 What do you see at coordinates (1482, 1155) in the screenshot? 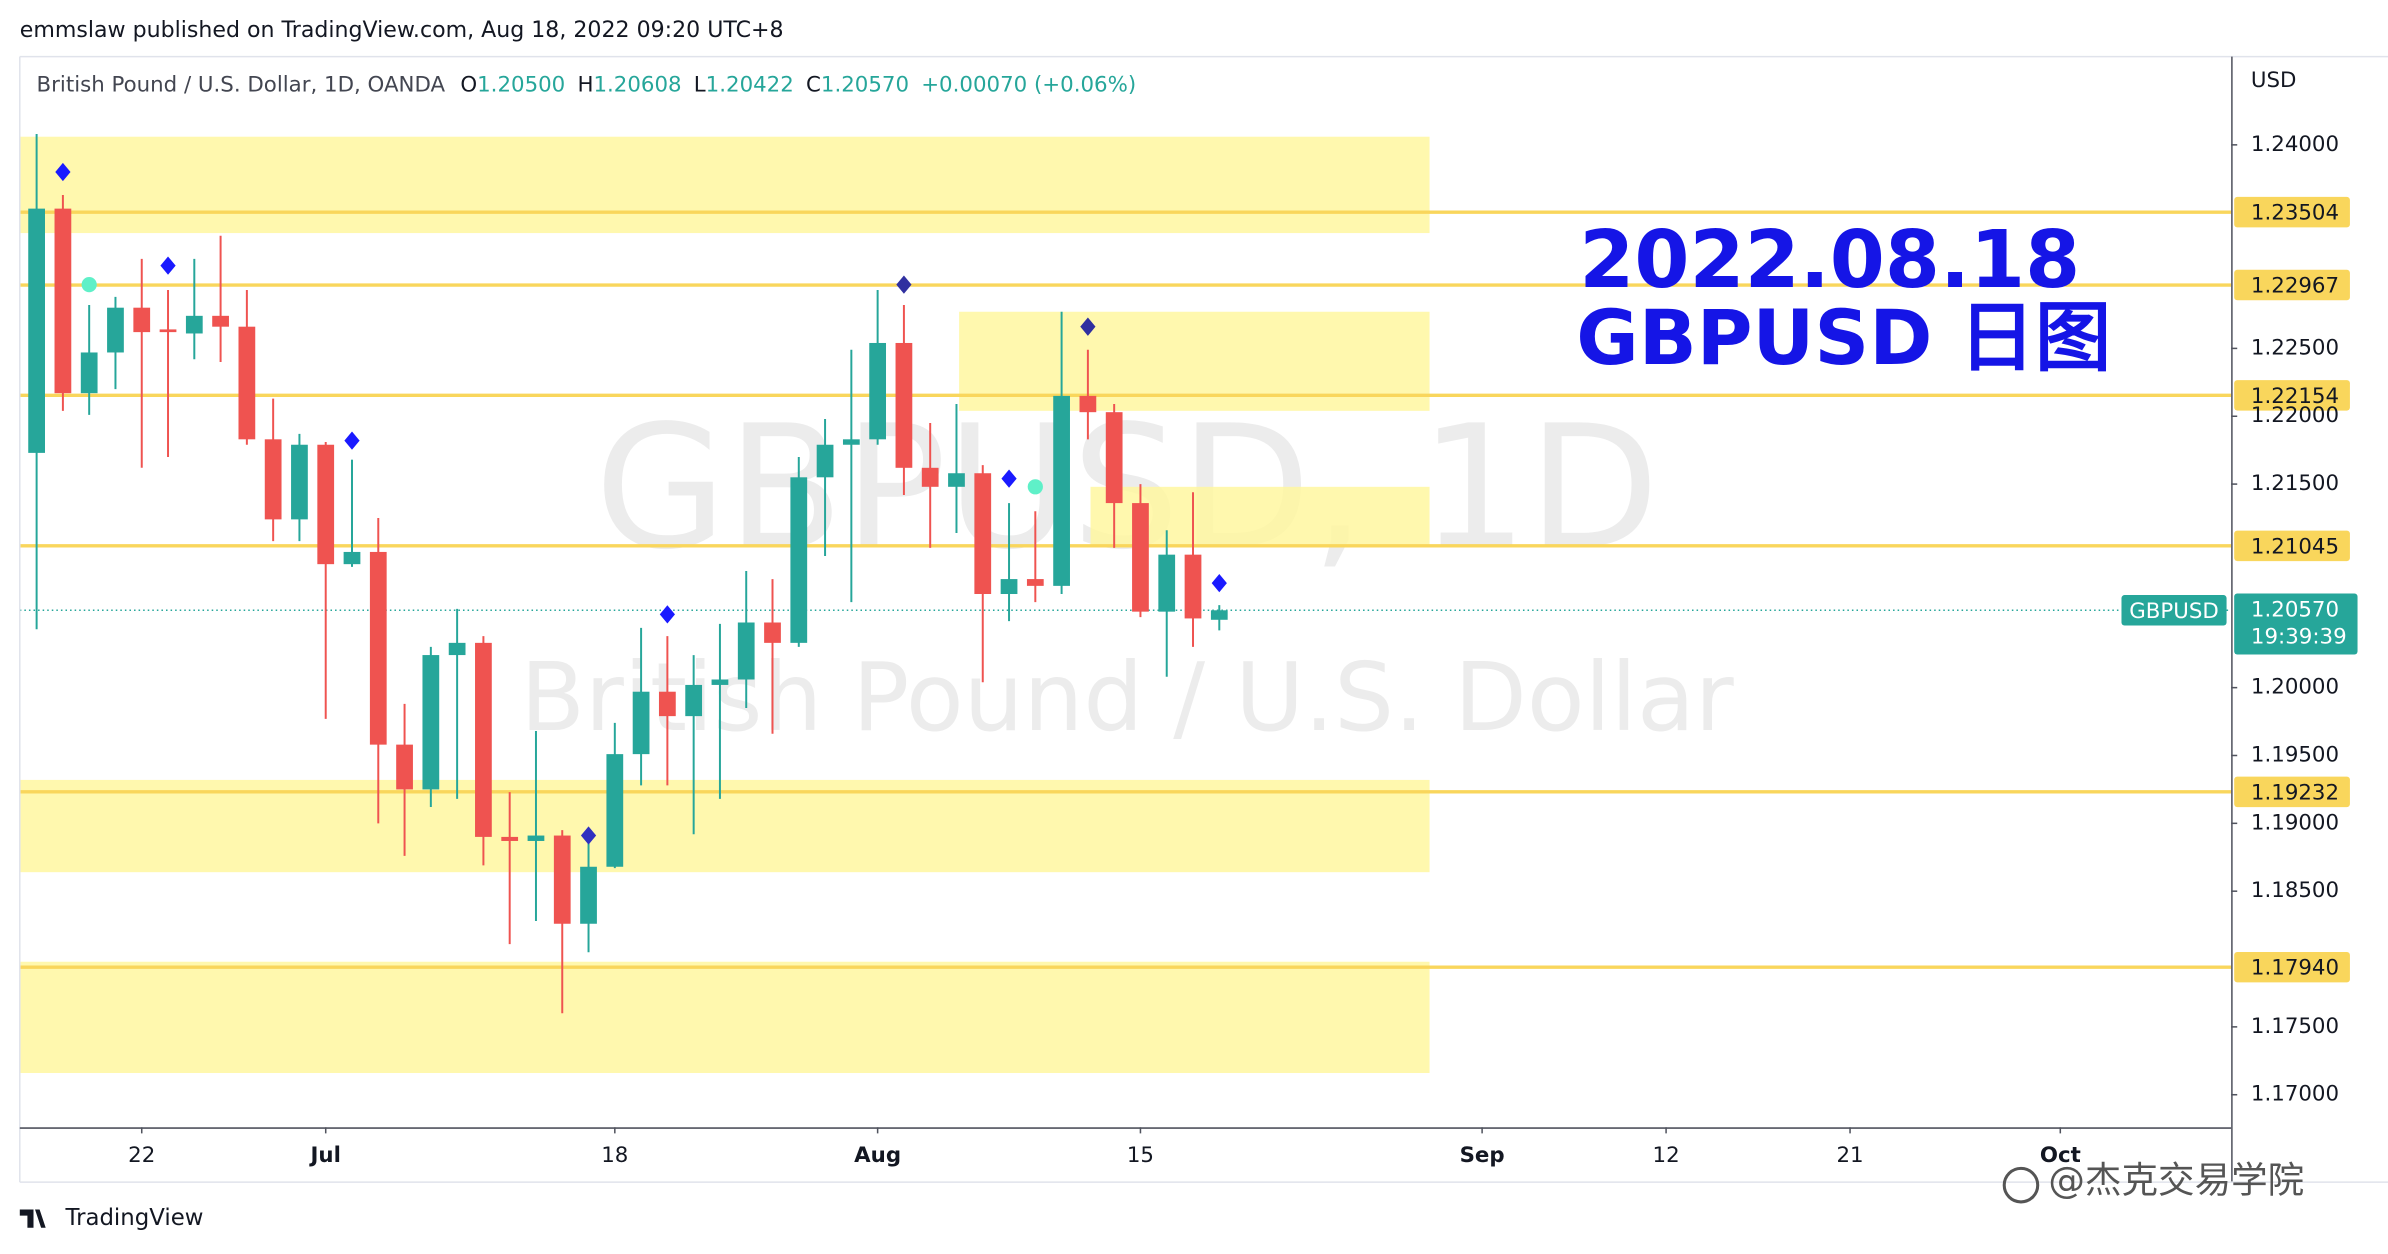
I see `x-tick-label: Sep` at bounding box center [1482, 1155].